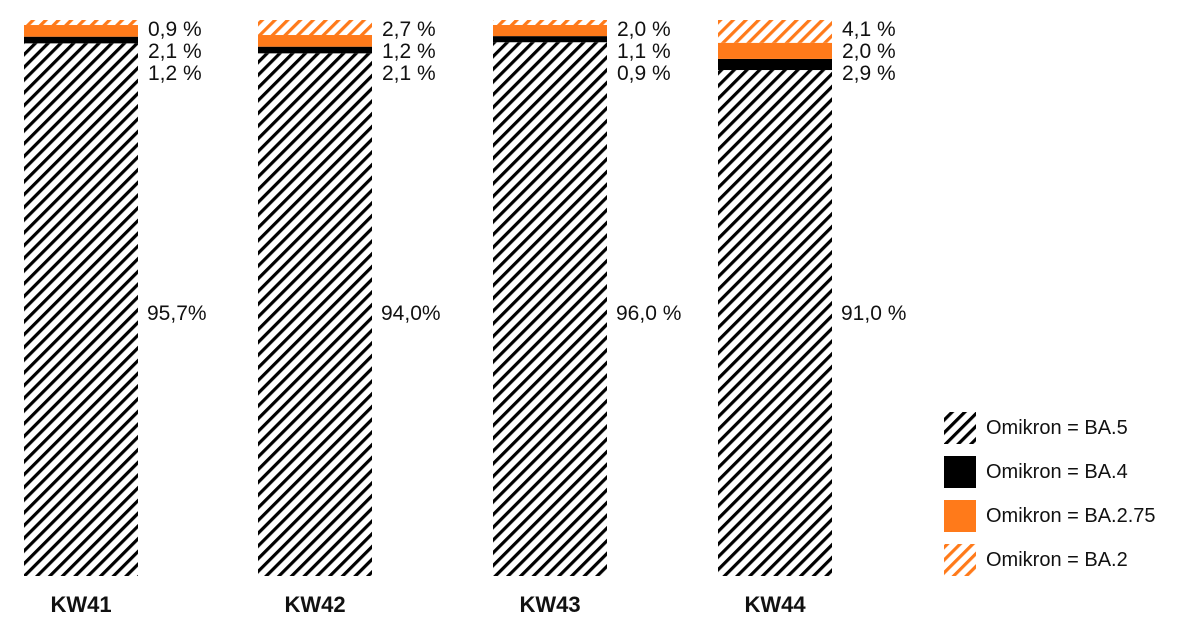 Image resolution: width=1200 pixels, height=630 pixels. Describe the element at coordinates (644, 29) in the screenshot. I see `segment-label-kw43-1: 2,0 %` at that location.